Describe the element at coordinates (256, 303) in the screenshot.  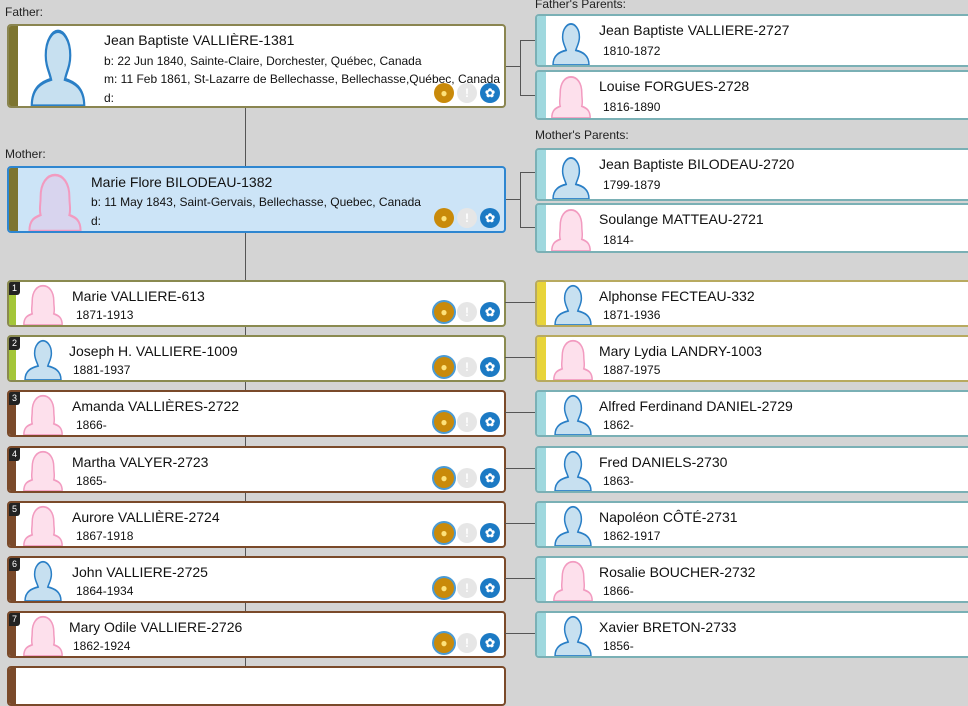
I see `child-card: 1 Marie VALLIERE-613 1871-1913 ●! ✿` at that location.